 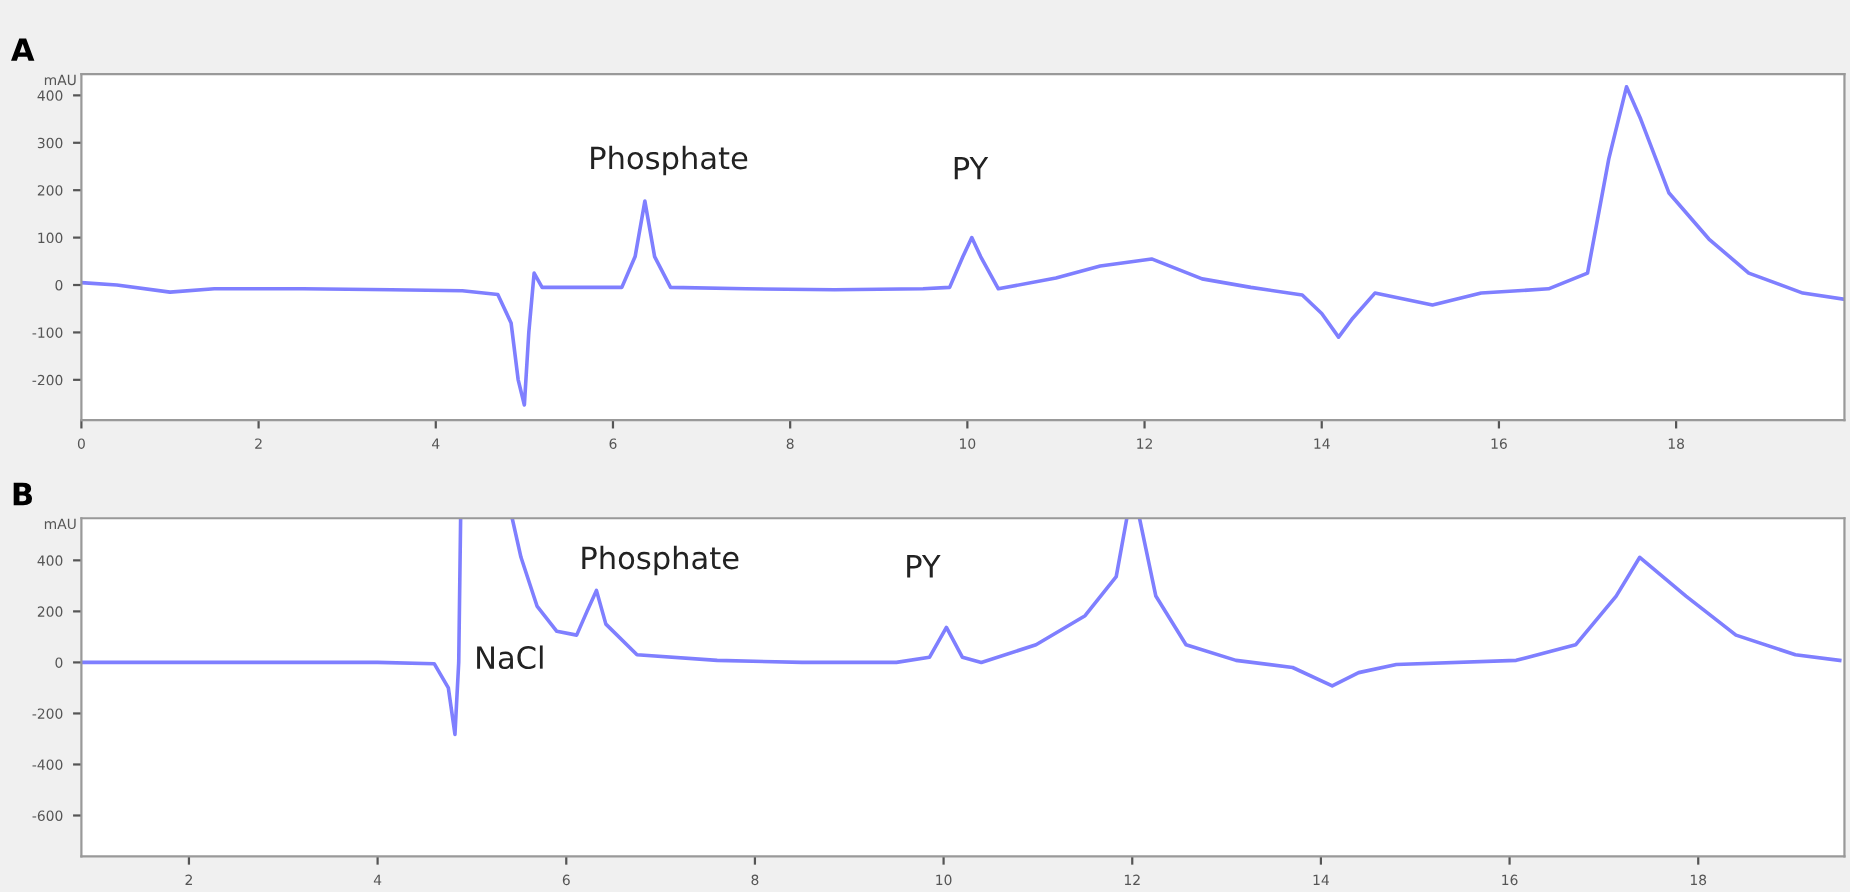 I want to click on chart-title: B, so click(x=23, y=494).